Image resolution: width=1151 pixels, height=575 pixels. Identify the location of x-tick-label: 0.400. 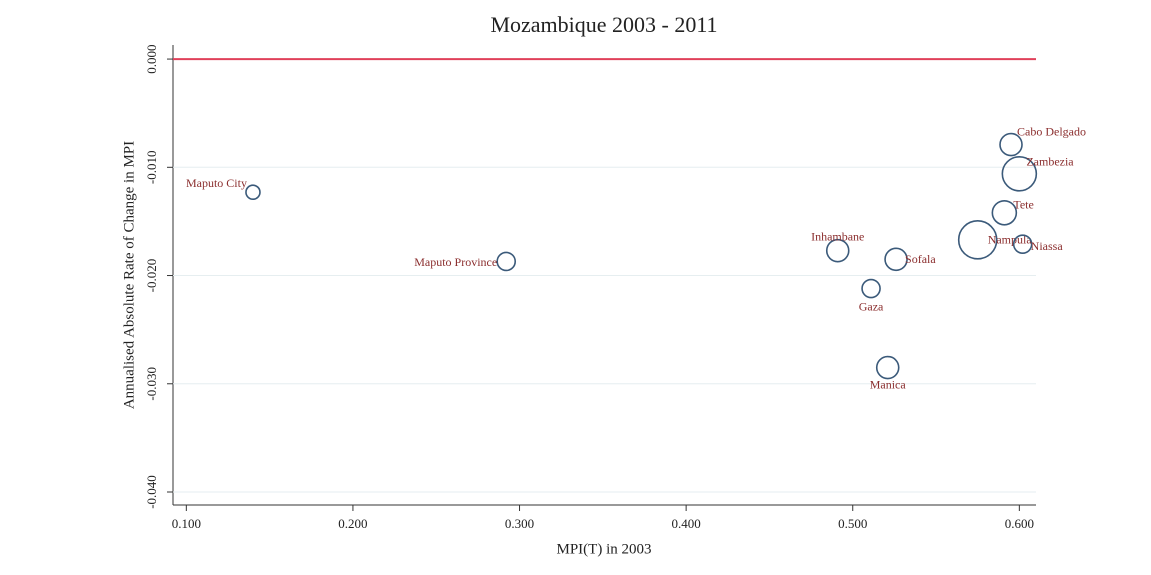
(686, 523).